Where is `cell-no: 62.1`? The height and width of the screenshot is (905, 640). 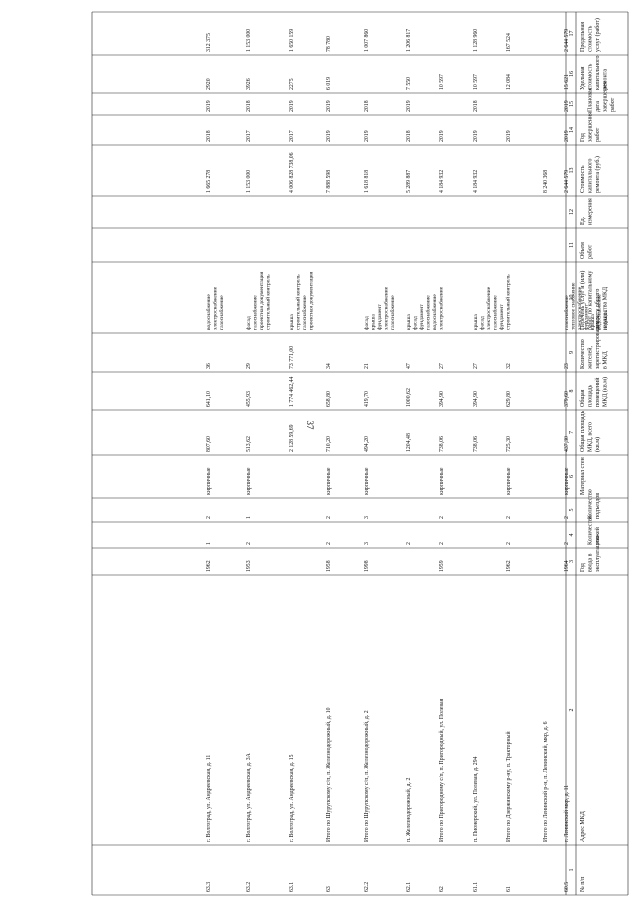
cell-no: 62.1 is located at coordinates (409, 887).